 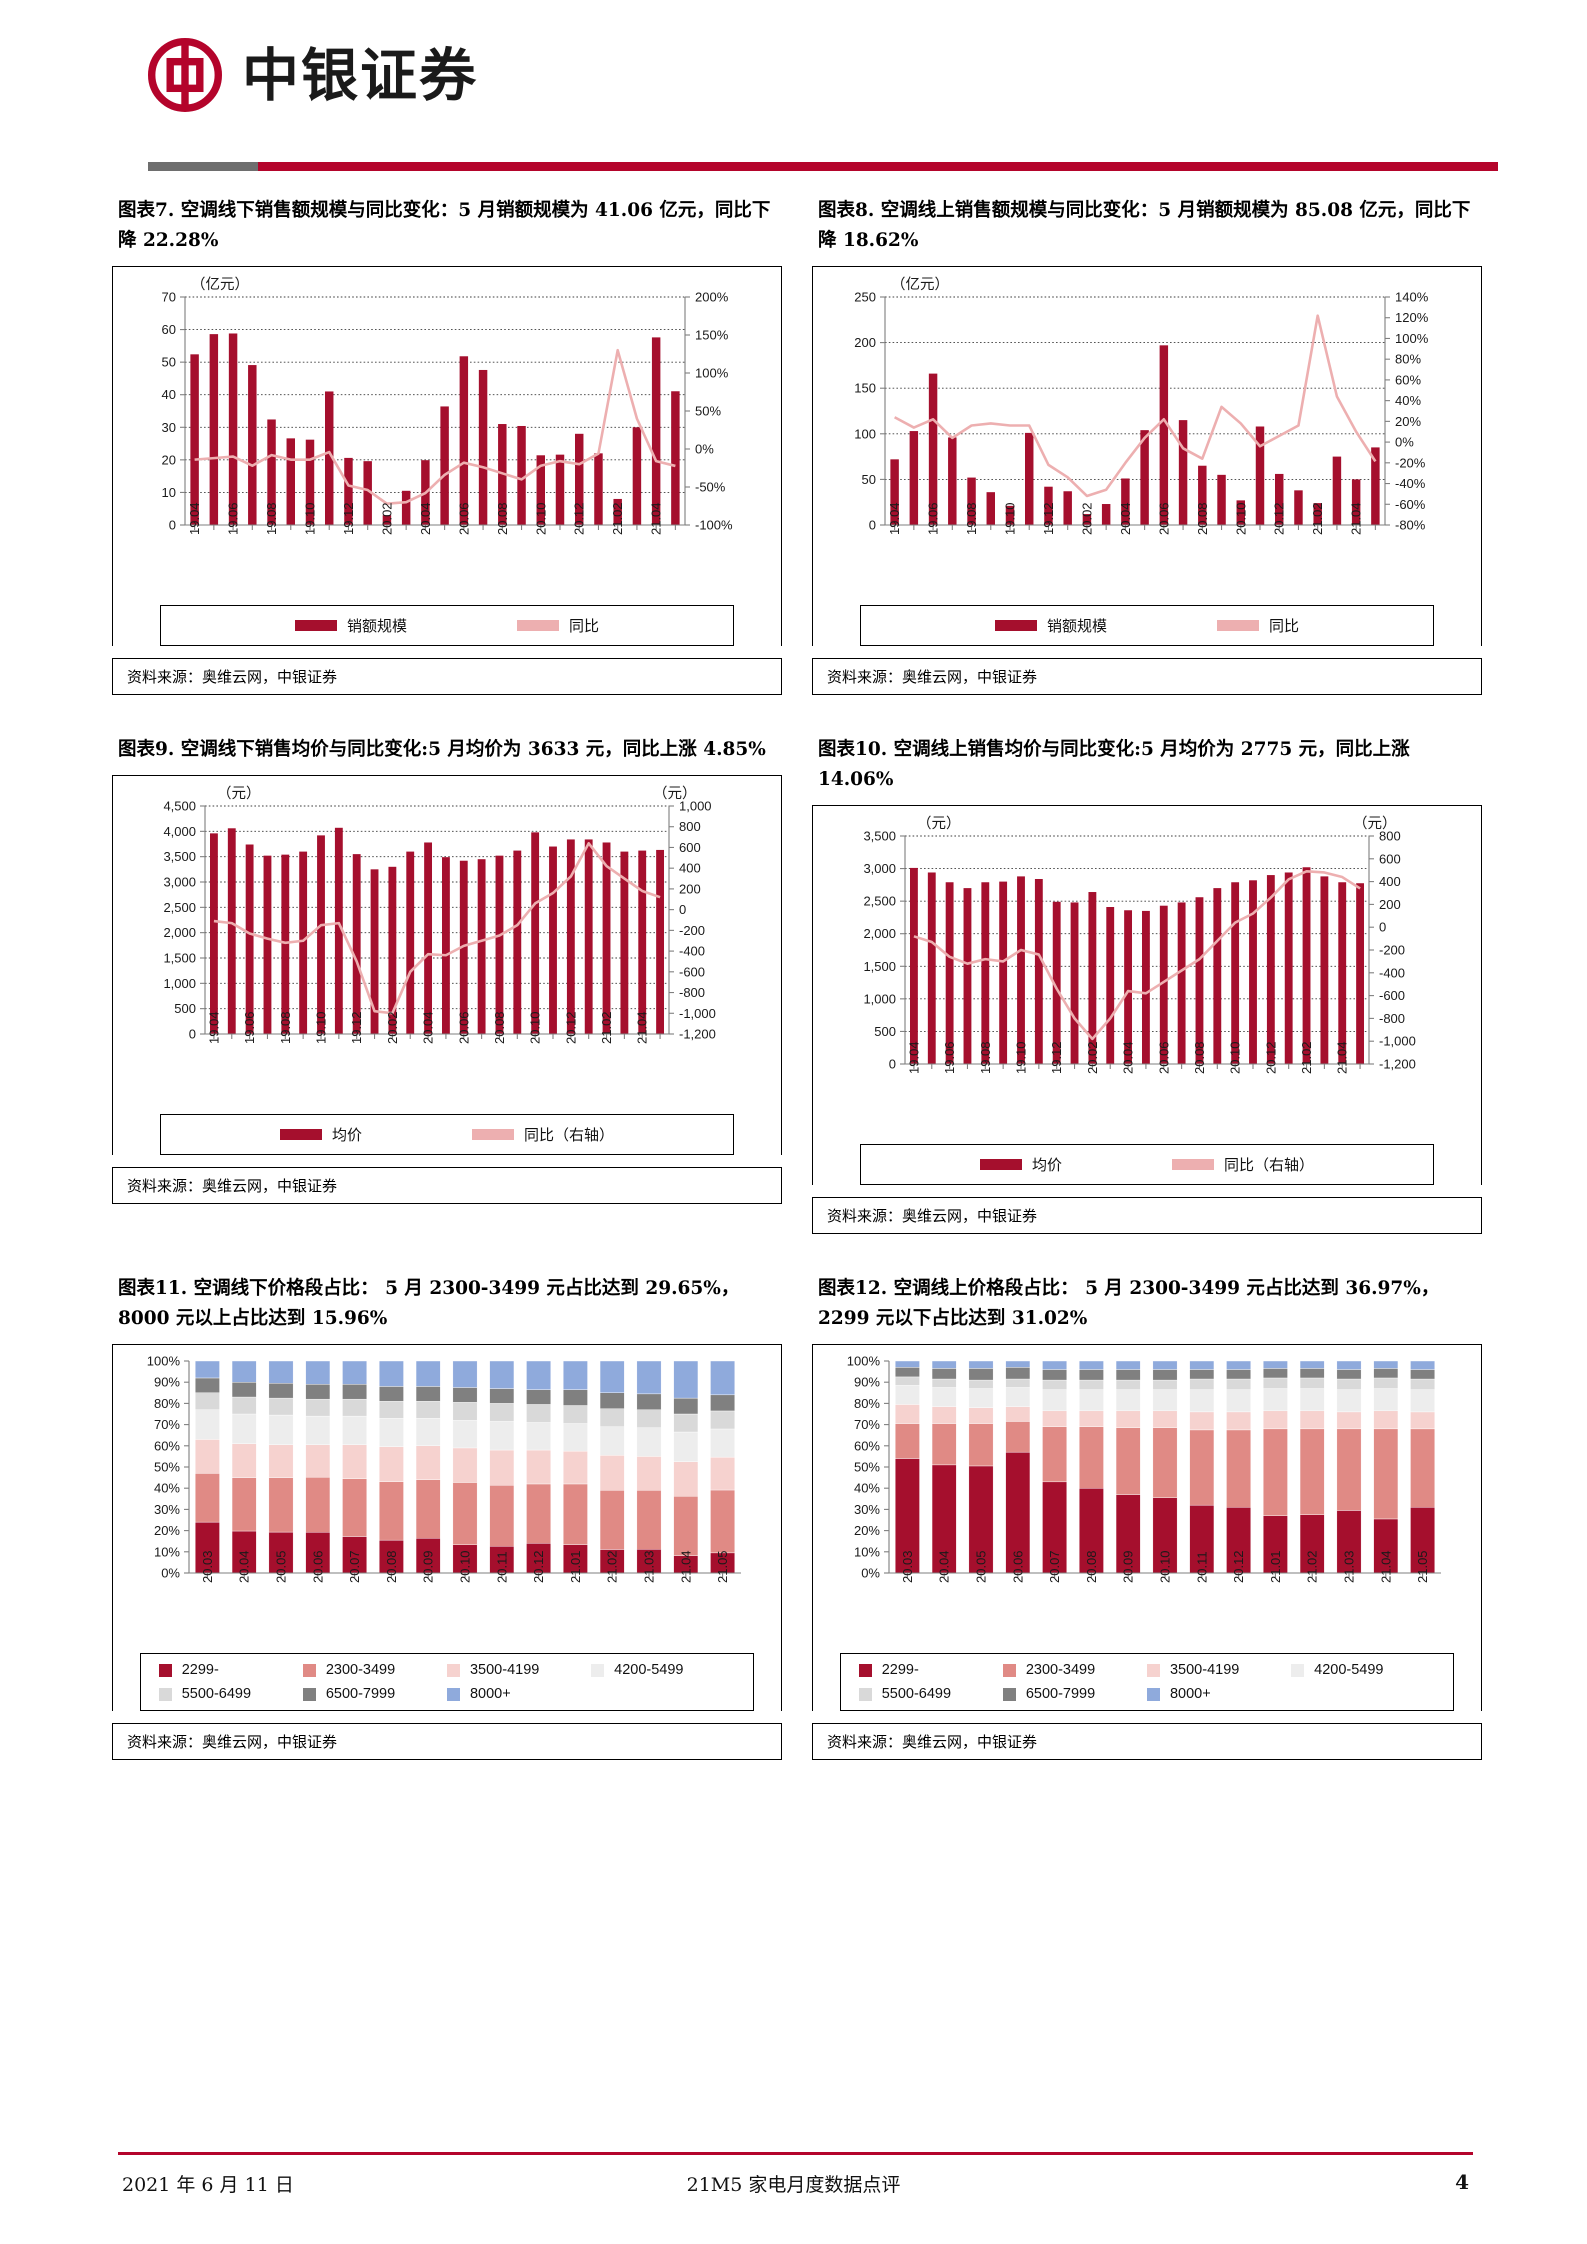 What do you see at coordinates (879, 868) in the screenshot?
I see `svg-text: 3,000` at bounding box center [879, 868].